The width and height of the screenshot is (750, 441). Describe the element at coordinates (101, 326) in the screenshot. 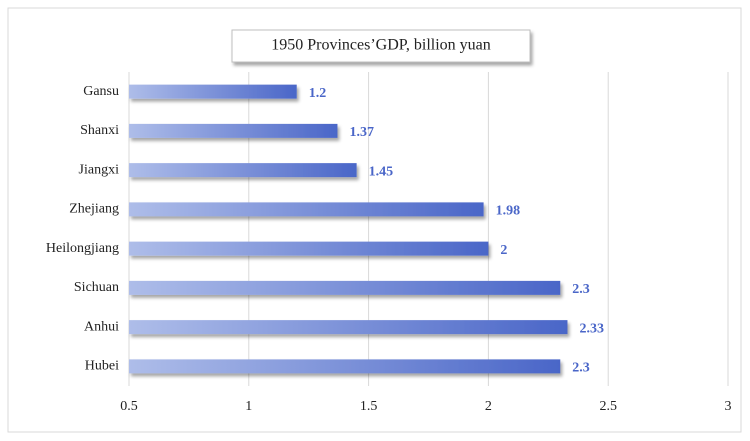

I see `y-tick-label: Anhui` at that location.